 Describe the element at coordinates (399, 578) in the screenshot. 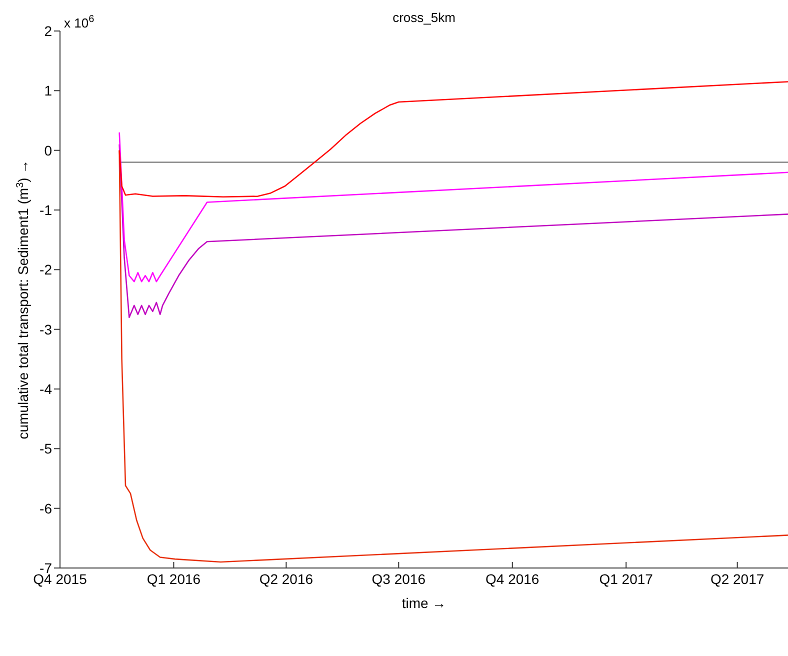

I see `x-tick-label: Q3 2016` at that location.